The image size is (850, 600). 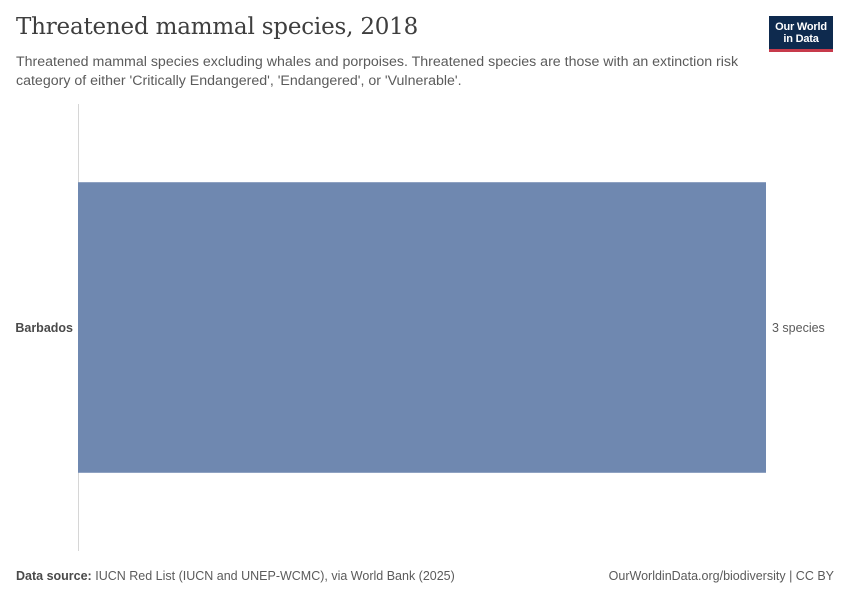 I want to click on chart-title: Threatened mammal species, 2018, so click(x=217, y=27).